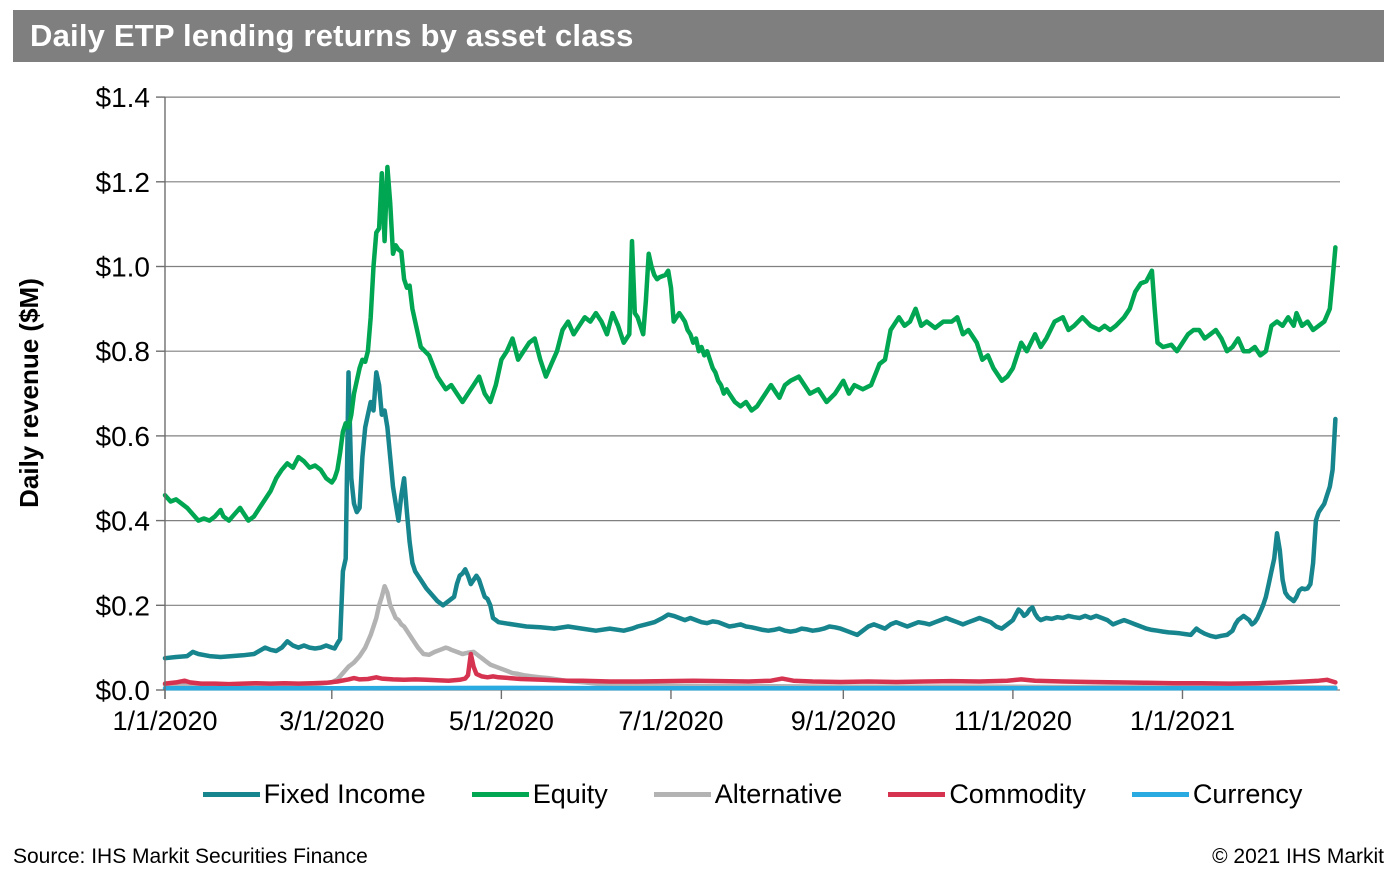  Describe the element at coordinates (500, 794) in the screenshot. I see `legend-swatch-equity` at that location.